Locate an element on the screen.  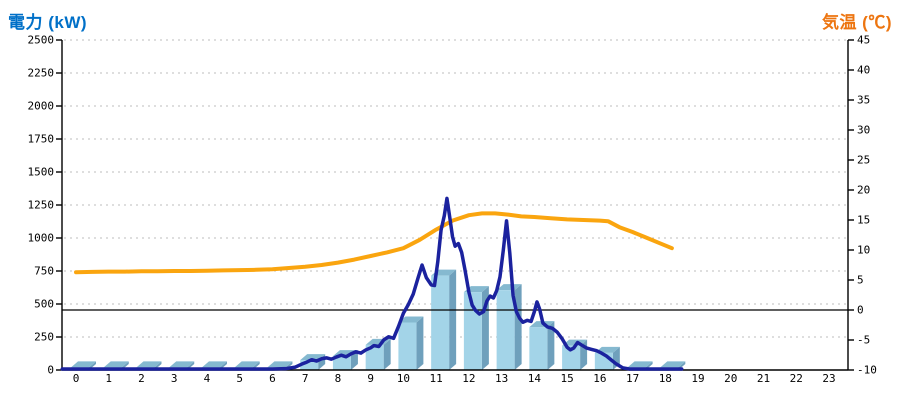
y-left-label-1250: 1250 is located at coordinates (41, 205).